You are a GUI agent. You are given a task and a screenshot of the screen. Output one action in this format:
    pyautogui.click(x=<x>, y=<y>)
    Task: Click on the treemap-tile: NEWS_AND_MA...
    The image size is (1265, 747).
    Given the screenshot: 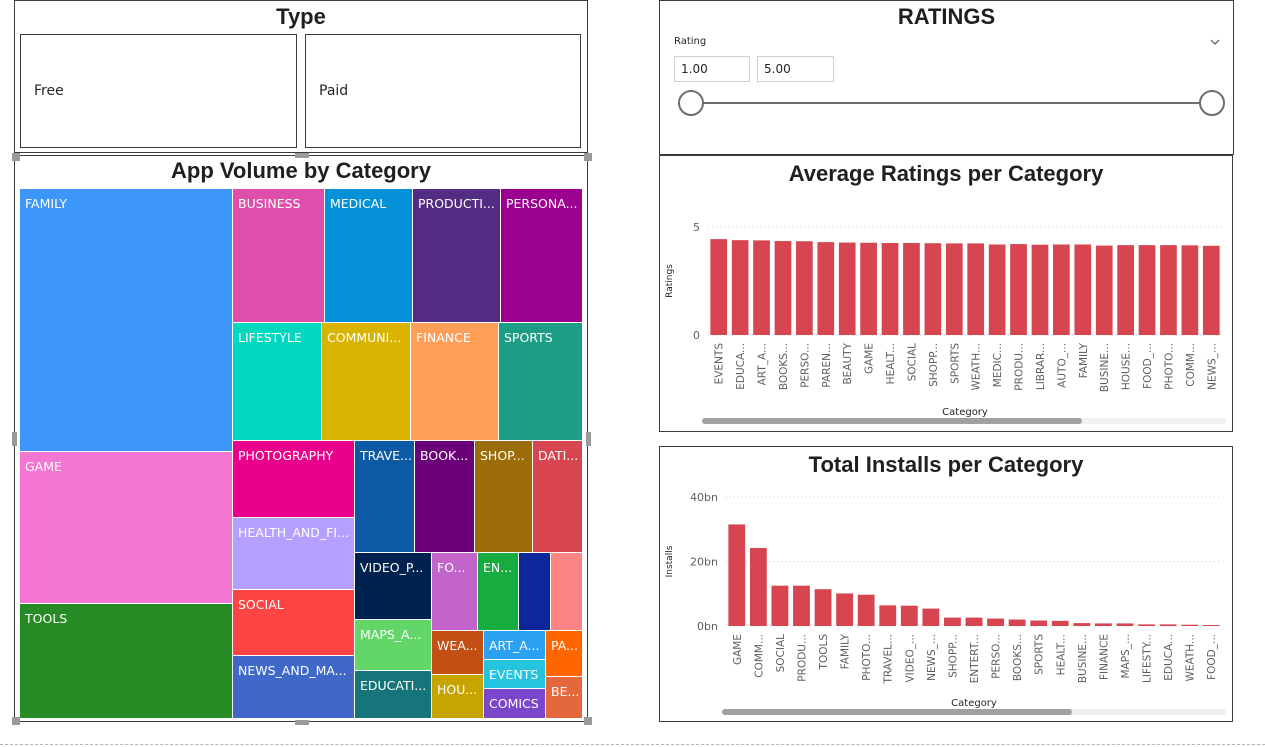 What is the action you would take?
    pyautogui.click(x=293, y=687)
    